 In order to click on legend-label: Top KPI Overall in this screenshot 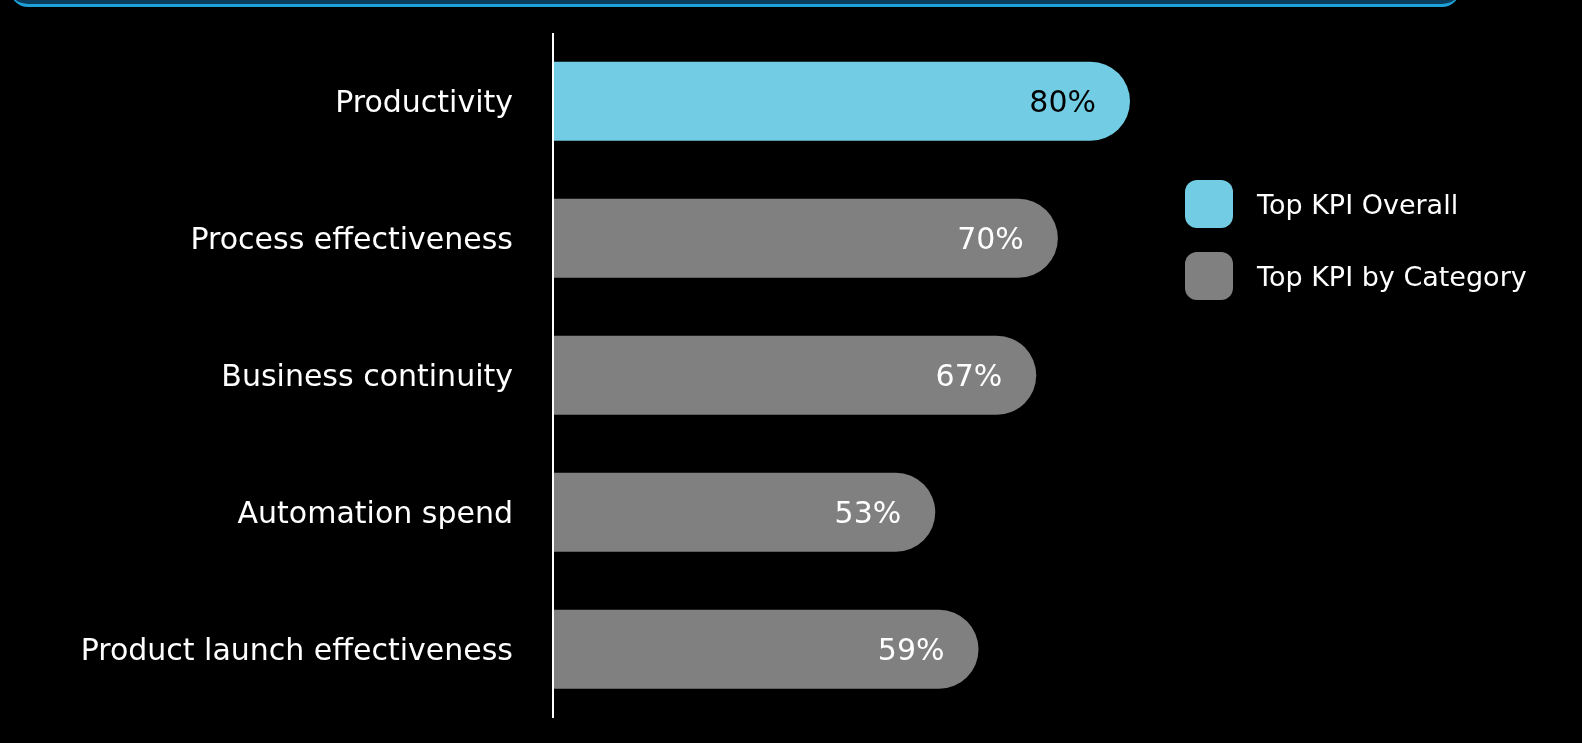, I will do `click(1358, 204)`.